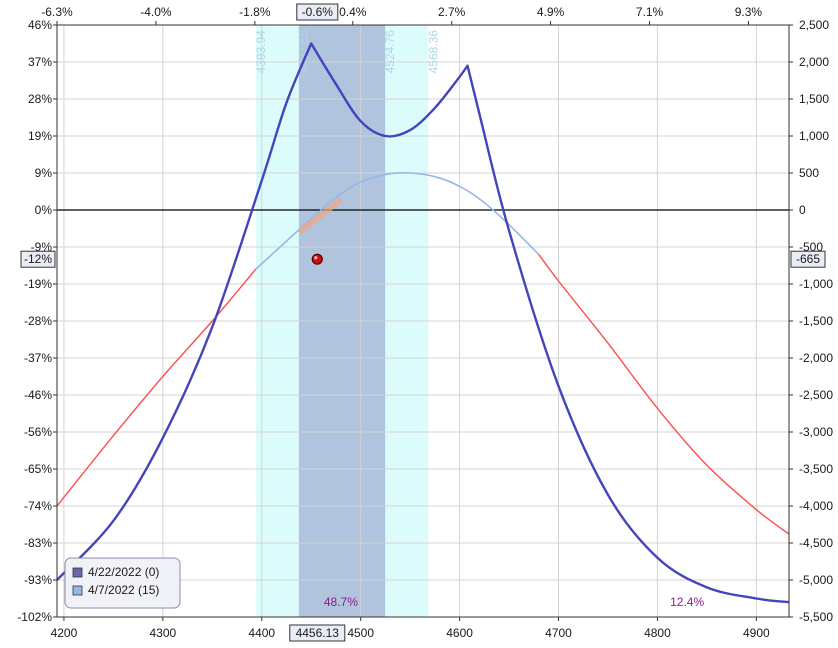  Describe the element at coordinates (390, 52) in the screenshot. I see `band-price-label: 4524.76` at that location.